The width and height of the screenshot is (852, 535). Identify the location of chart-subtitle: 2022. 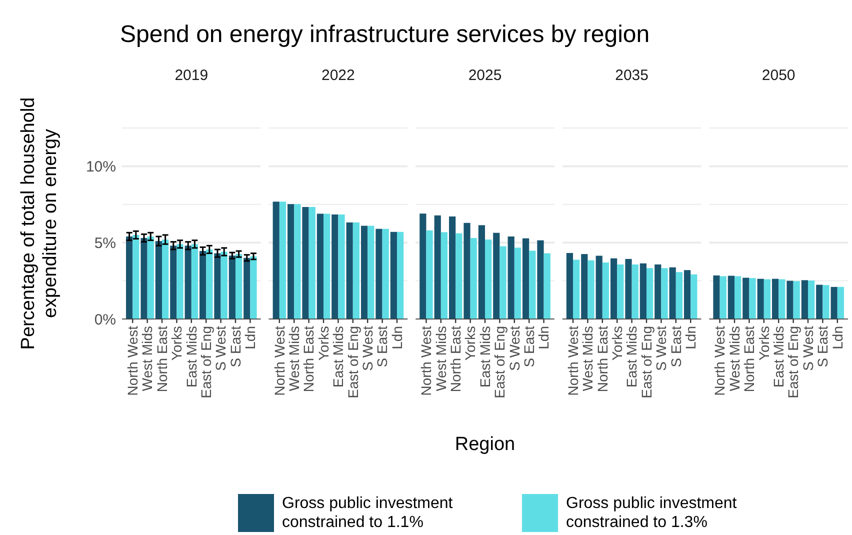
(338, 75).